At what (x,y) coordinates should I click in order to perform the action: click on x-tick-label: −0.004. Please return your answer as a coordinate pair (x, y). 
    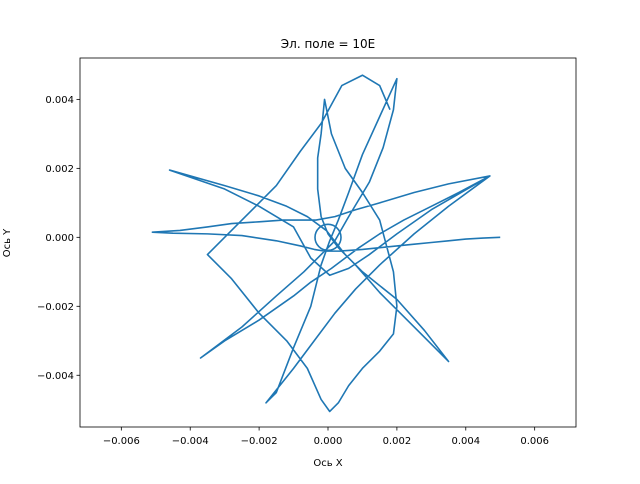
    Looking at the image, I should click on (190, 441).